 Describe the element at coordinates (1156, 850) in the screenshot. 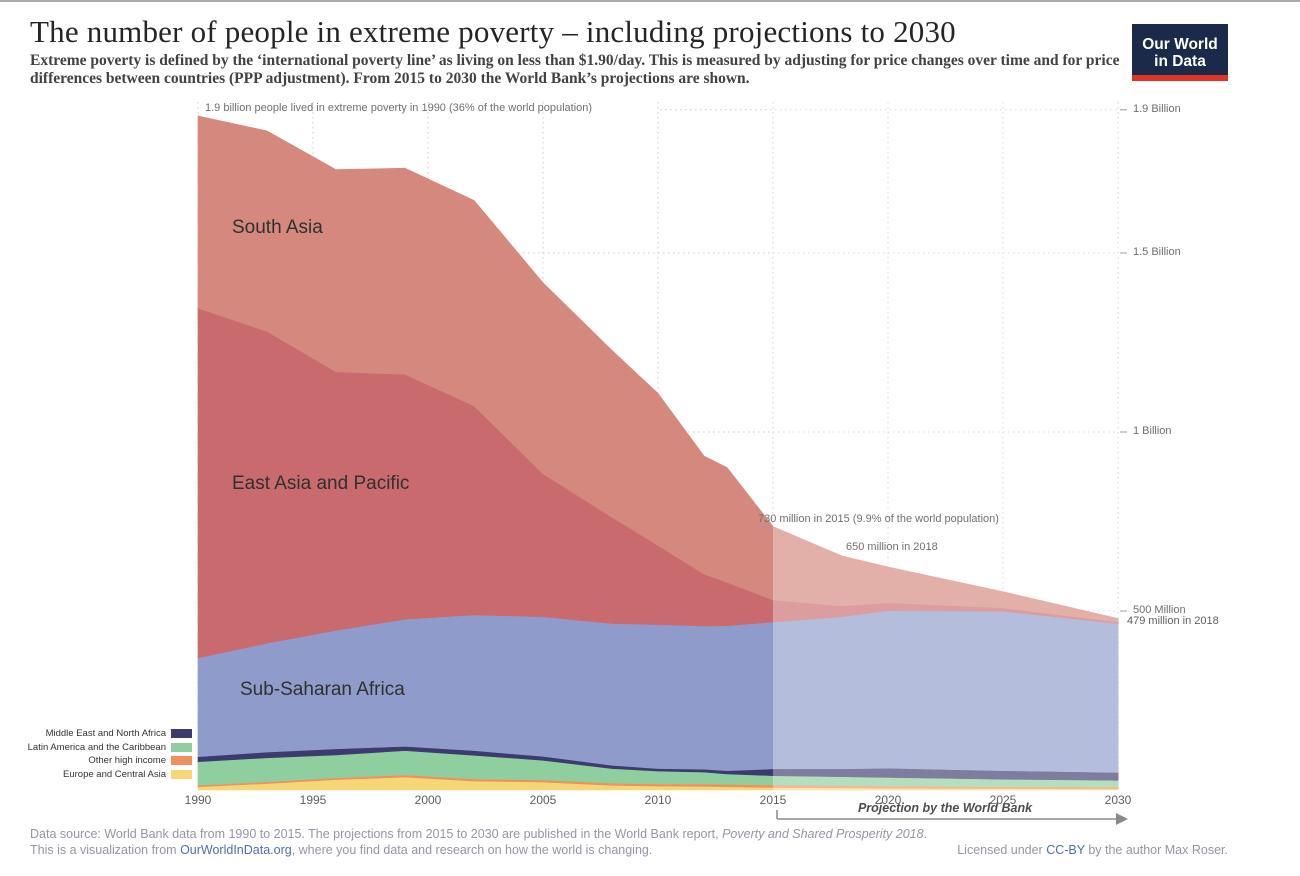

I see `footer-license-suffix: by the author Max Roser.` at that location.